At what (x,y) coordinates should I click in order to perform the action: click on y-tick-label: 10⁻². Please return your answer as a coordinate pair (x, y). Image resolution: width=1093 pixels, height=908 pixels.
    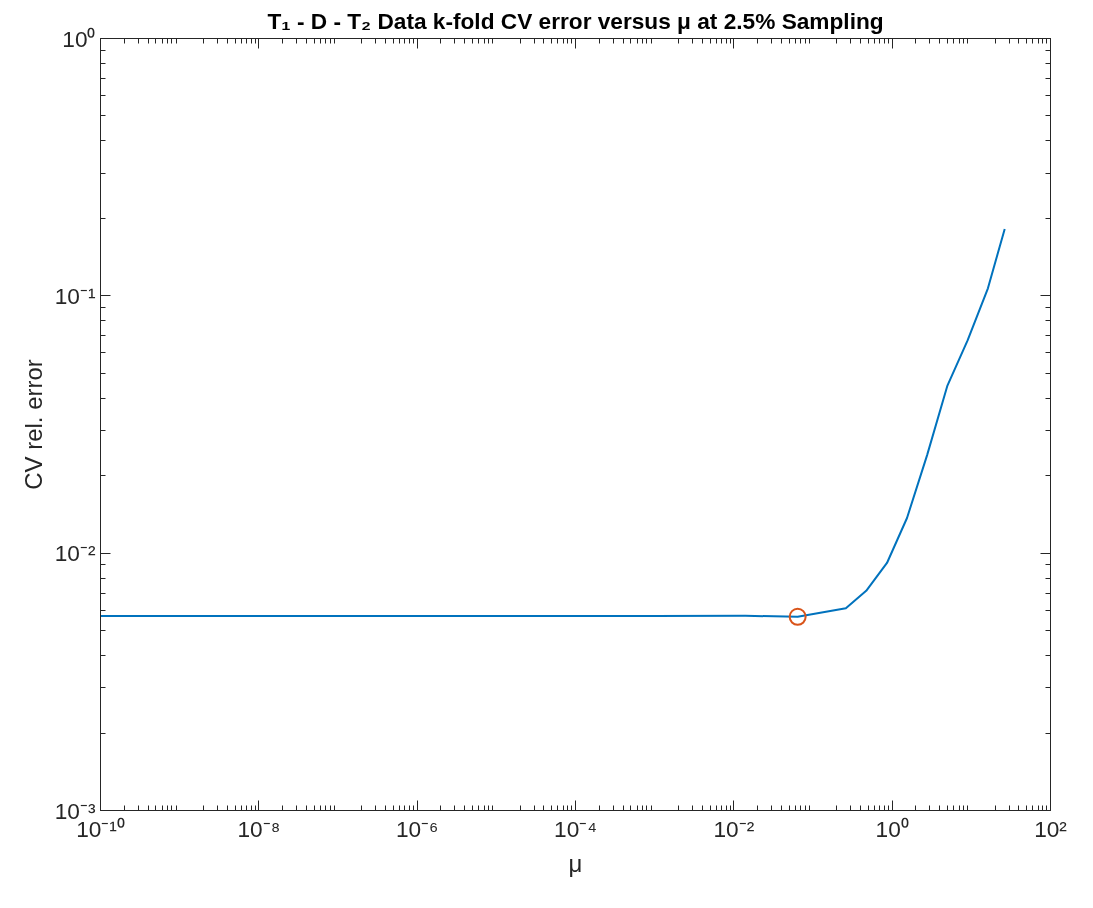
    Looking at the image, I should click on (75, 553).